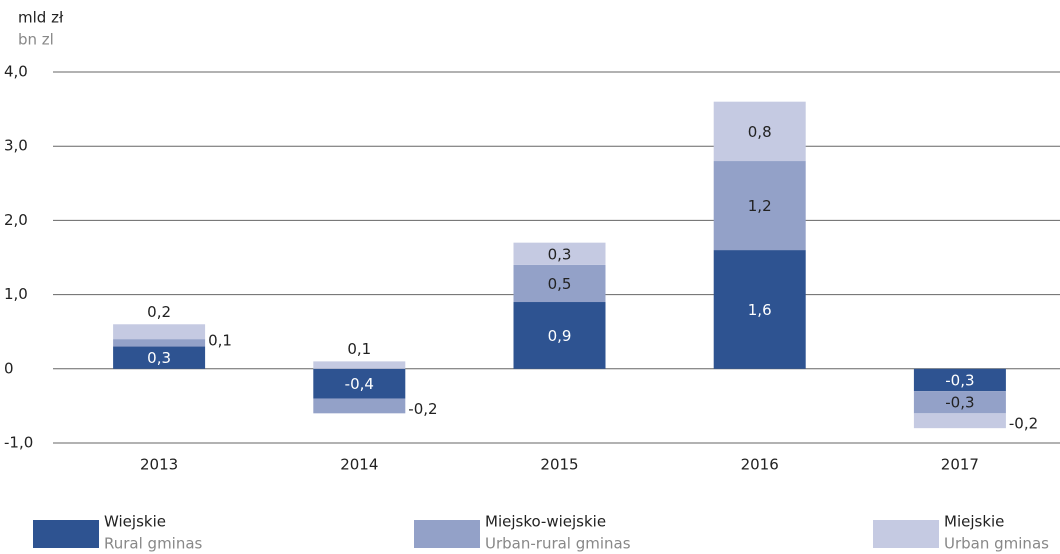 The width and height of the screenshot is (1060, 554). What do you see at coordinates (18, 443) in the screenshot?
I see `y-tick-label: -1,0` at bounding box center [18, 443].